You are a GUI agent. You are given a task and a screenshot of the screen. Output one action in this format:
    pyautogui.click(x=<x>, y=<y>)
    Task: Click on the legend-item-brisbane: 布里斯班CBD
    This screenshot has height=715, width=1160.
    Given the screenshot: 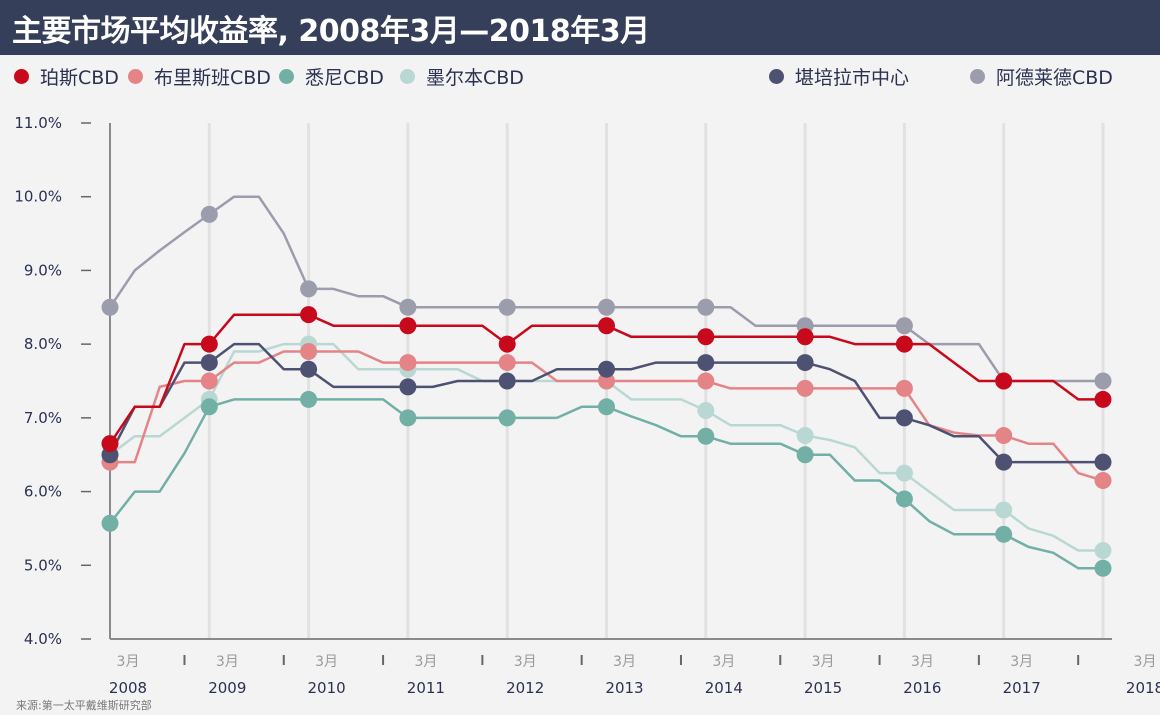 What is the action you would take?
    pyautogui.click(x=199, y=76)
    